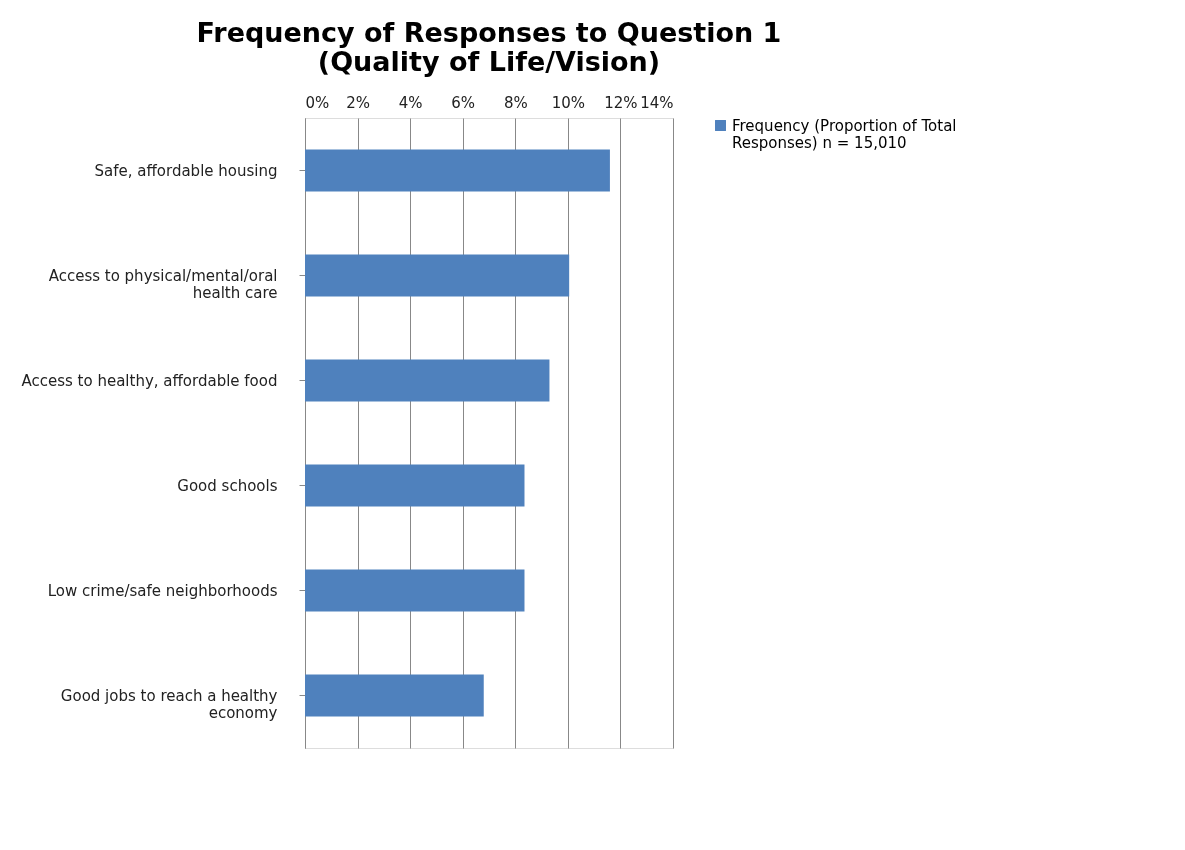 The height and width of the screenshot is (850, 1185). What do you see at coordinates (317, 102) in the screenshot?
I see `x-tick-label: 0%` at bounding box center [317, 102].